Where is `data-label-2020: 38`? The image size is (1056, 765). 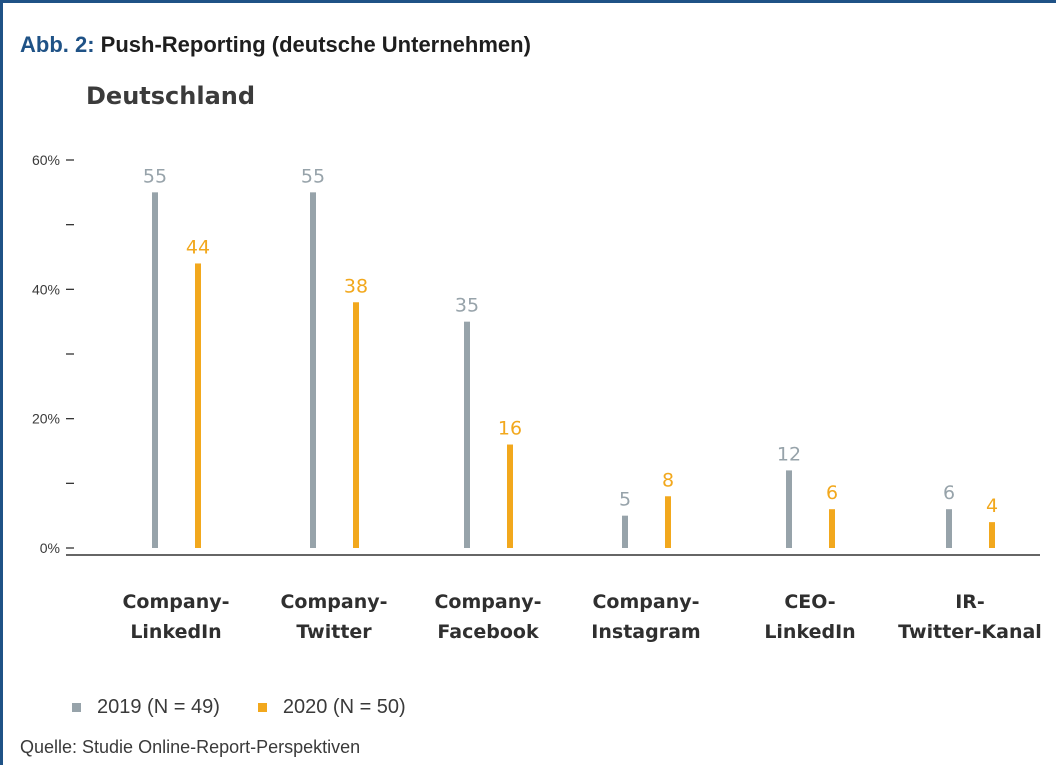 data-label-2020: 38 is located at coordinates (356, 286).